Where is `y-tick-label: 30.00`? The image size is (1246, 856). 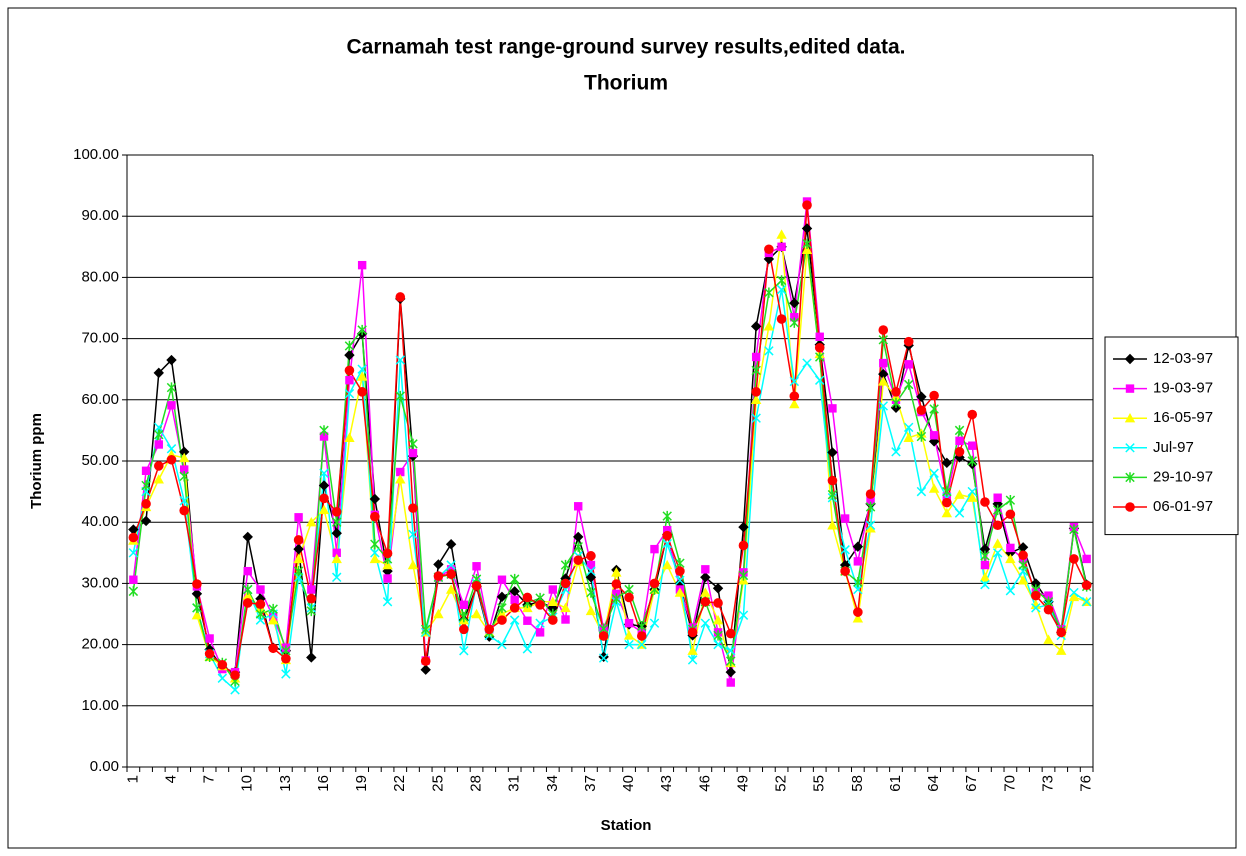
y-tick-label: 30.00 is located at coordinates (100, 582).